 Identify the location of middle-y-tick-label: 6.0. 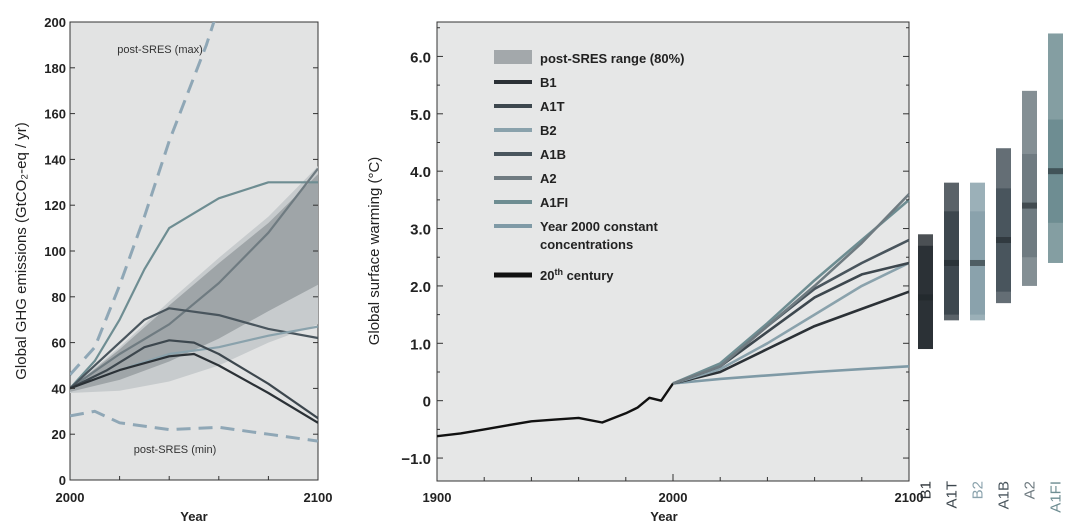
(420, 57).